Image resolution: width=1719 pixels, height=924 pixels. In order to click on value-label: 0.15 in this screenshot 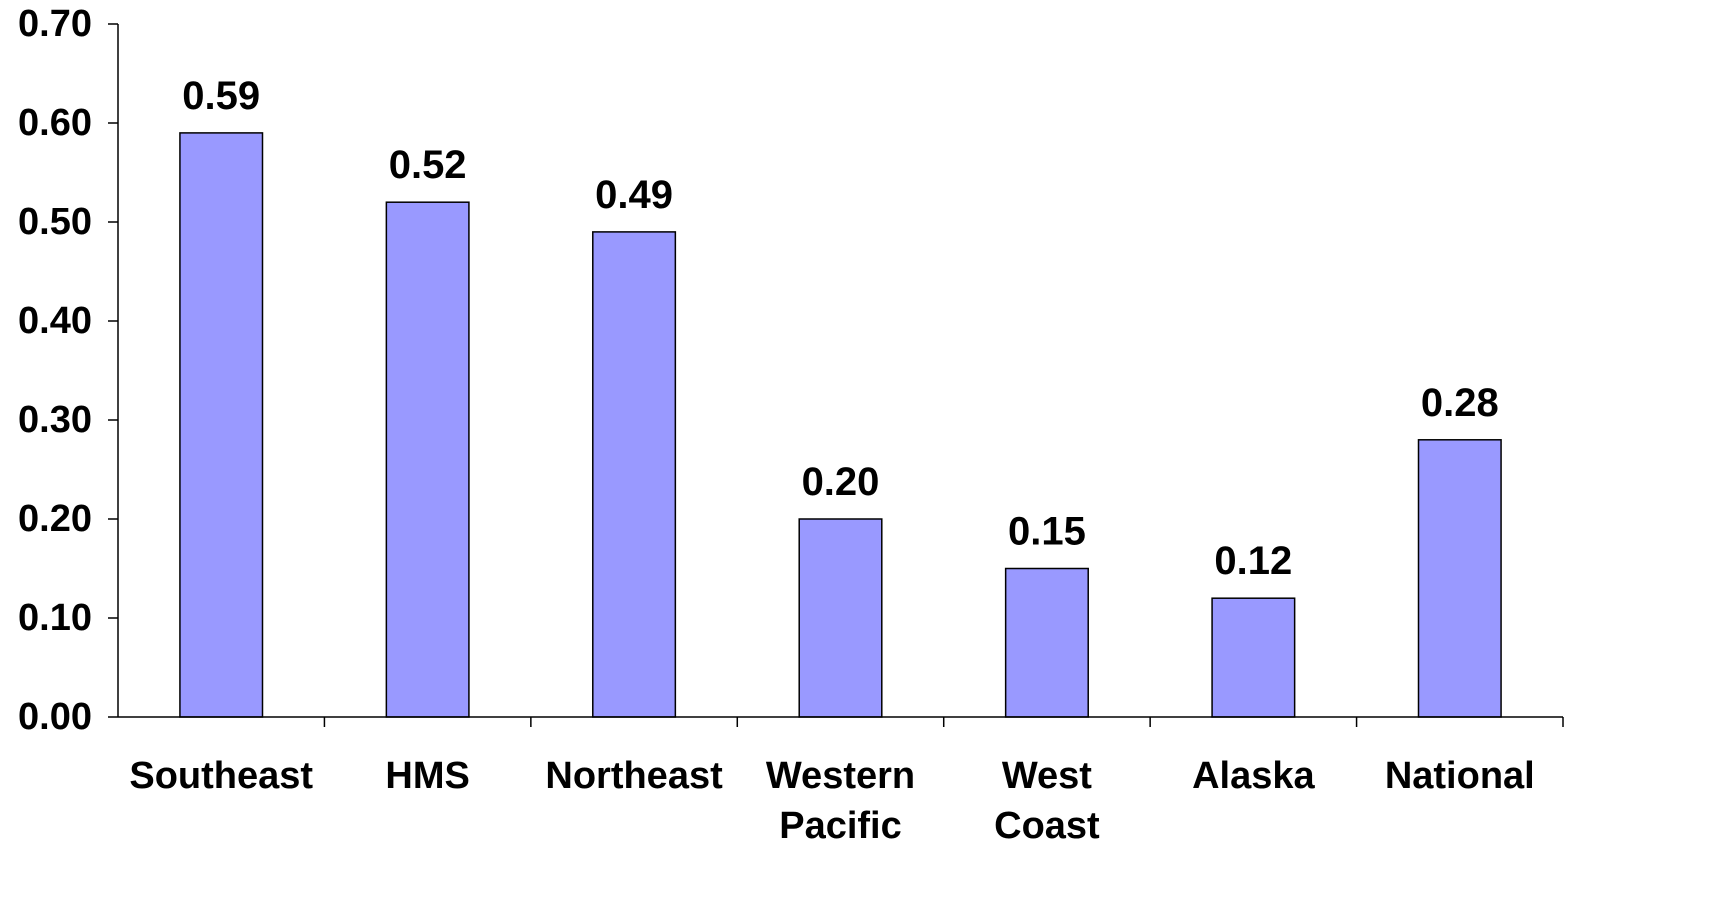, I will do `click(1047, 532)`.